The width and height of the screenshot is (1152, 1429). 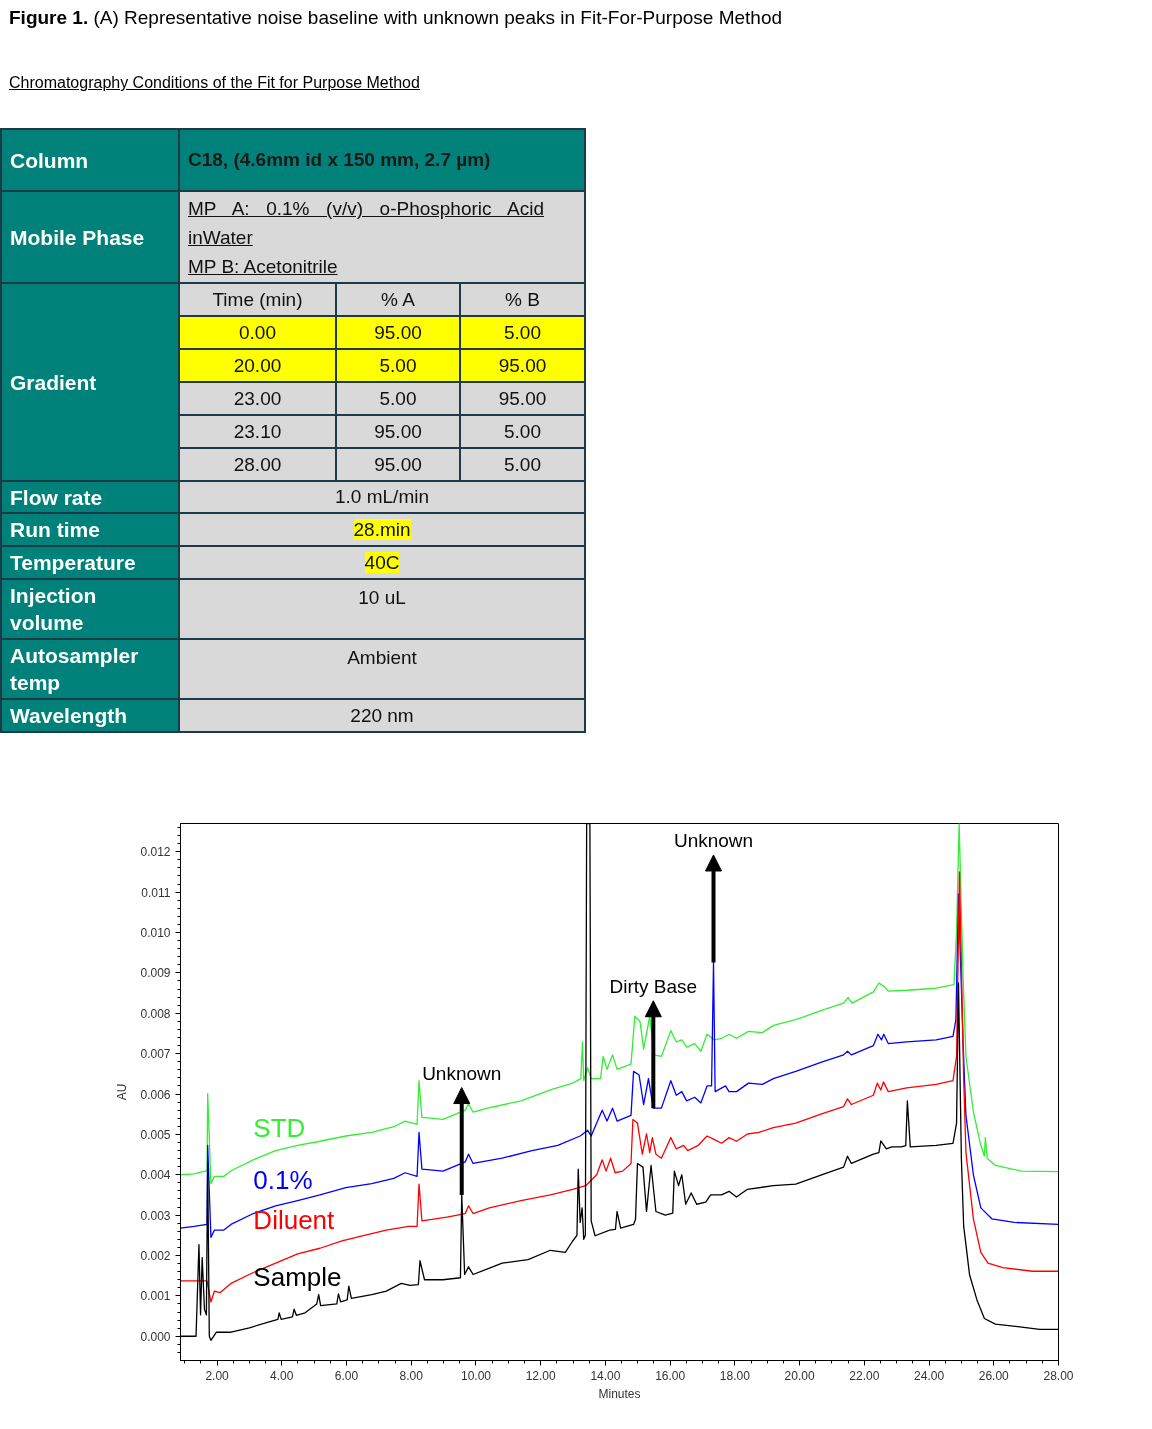 I want to click on y-axis-title: AU, so click(x=122, y=1092).